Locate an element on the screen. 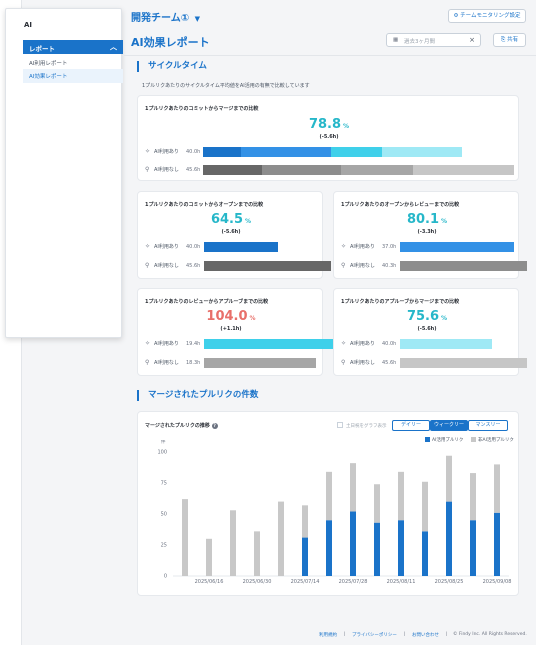 The width and height of the screenshot is (536, 645). sidebar-flyout: AI レポート ︿ AI利用レポート AI効果レポート is located at coordinates (64, 173).